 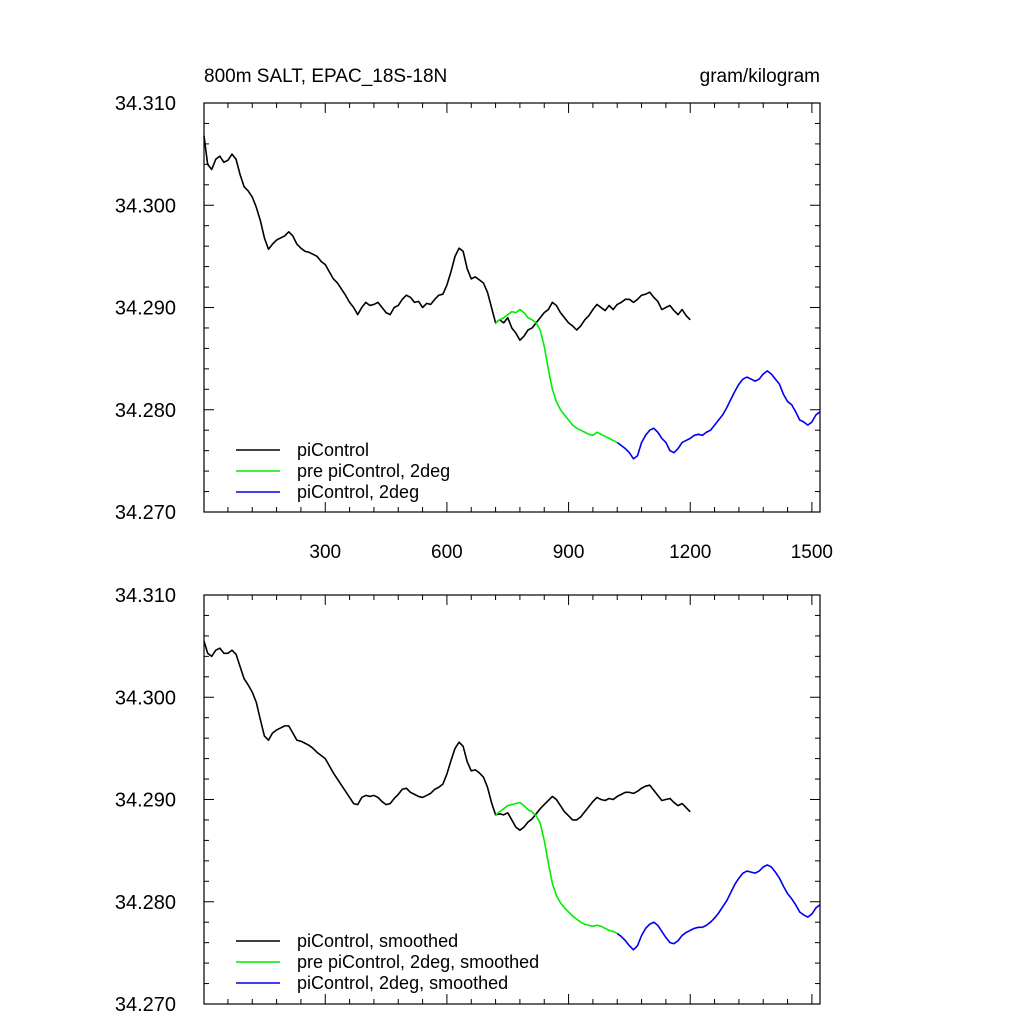 I want to click on x-tick-label: 600, so click(x=447, y=552).